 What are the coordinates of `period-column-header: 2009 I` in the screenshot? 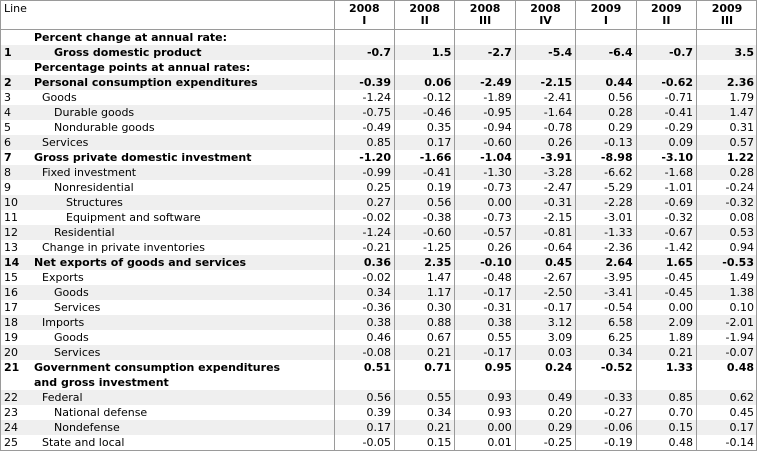 It's located at (606, 15).